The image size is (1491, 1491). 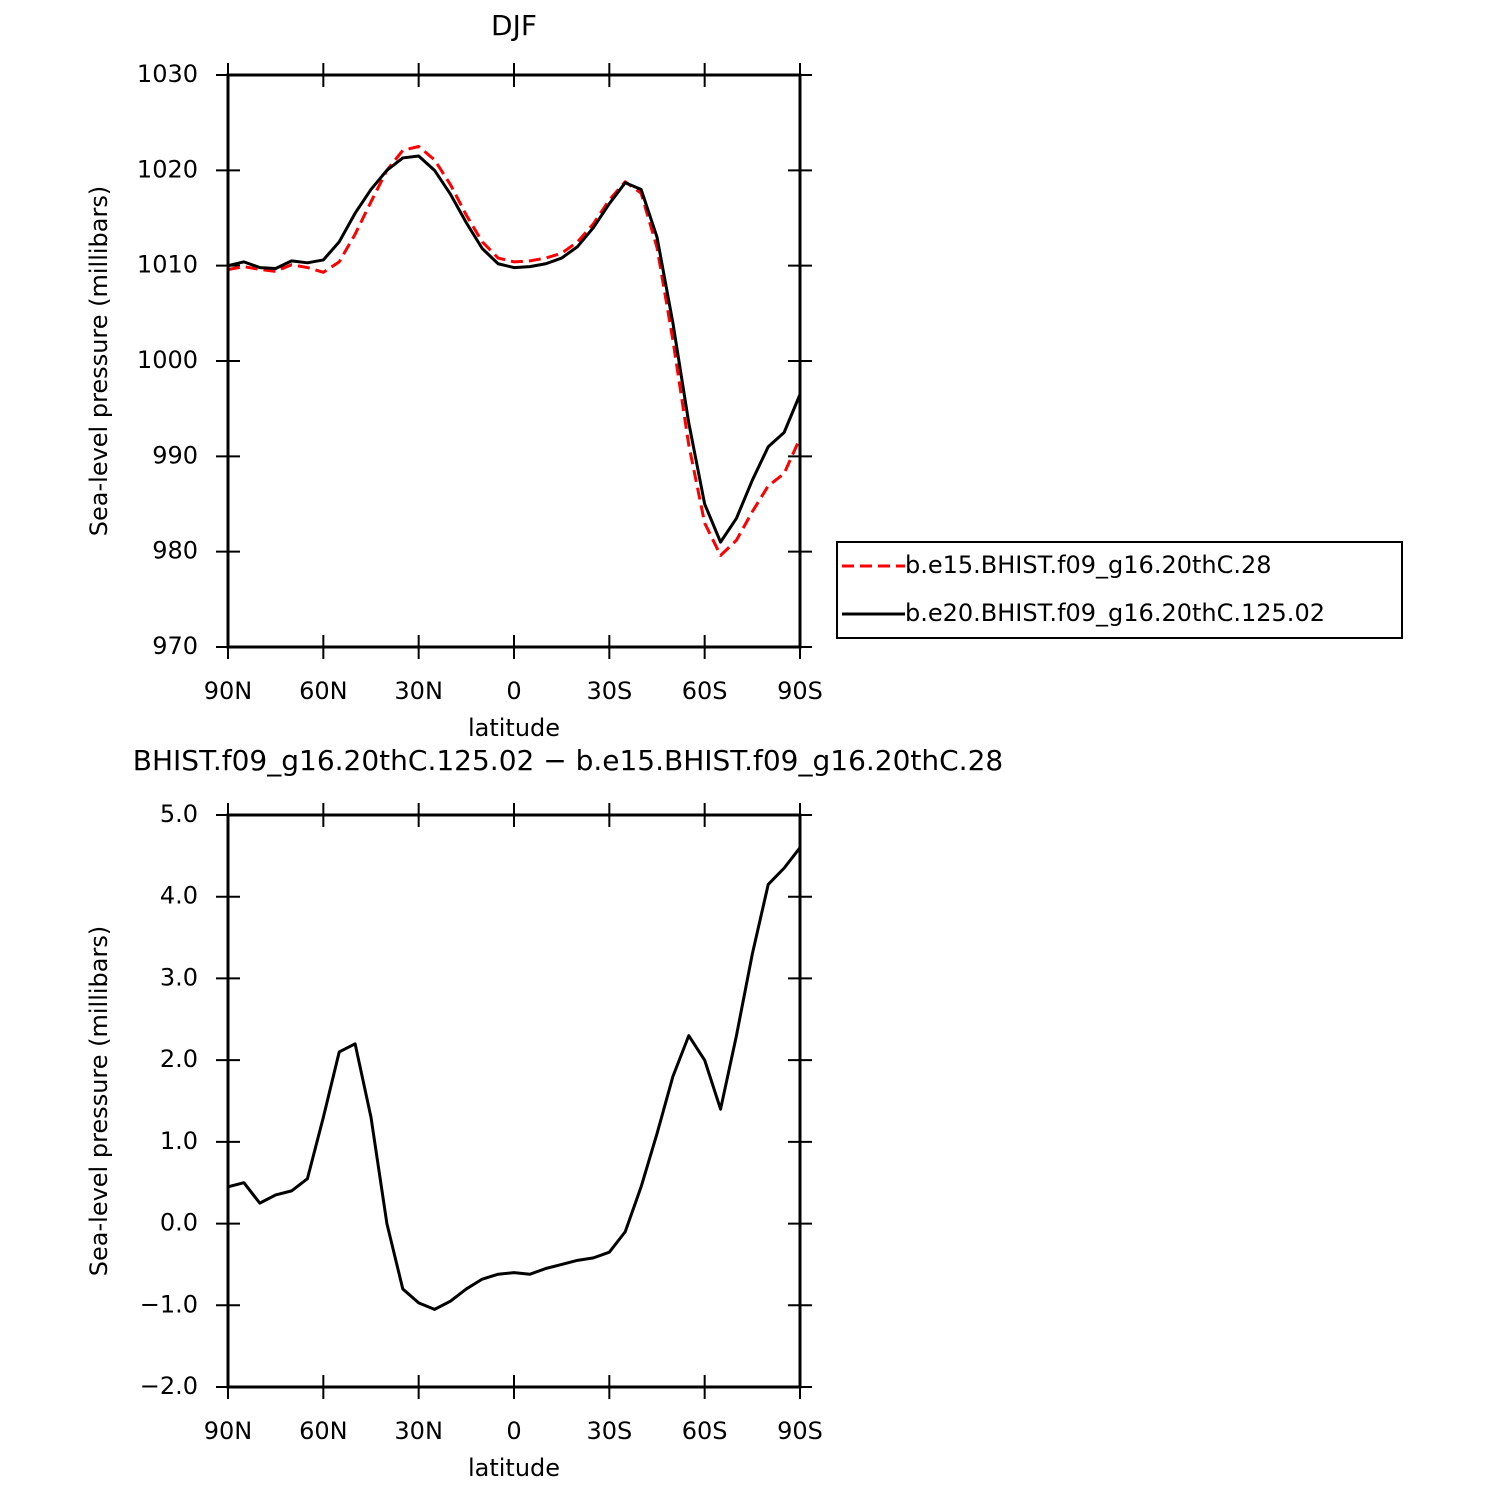 What do you see at coordinates (179, 1059) in the screenshot?
I see `y-tick-label: 2.0` at bounding box center [179, 1059].